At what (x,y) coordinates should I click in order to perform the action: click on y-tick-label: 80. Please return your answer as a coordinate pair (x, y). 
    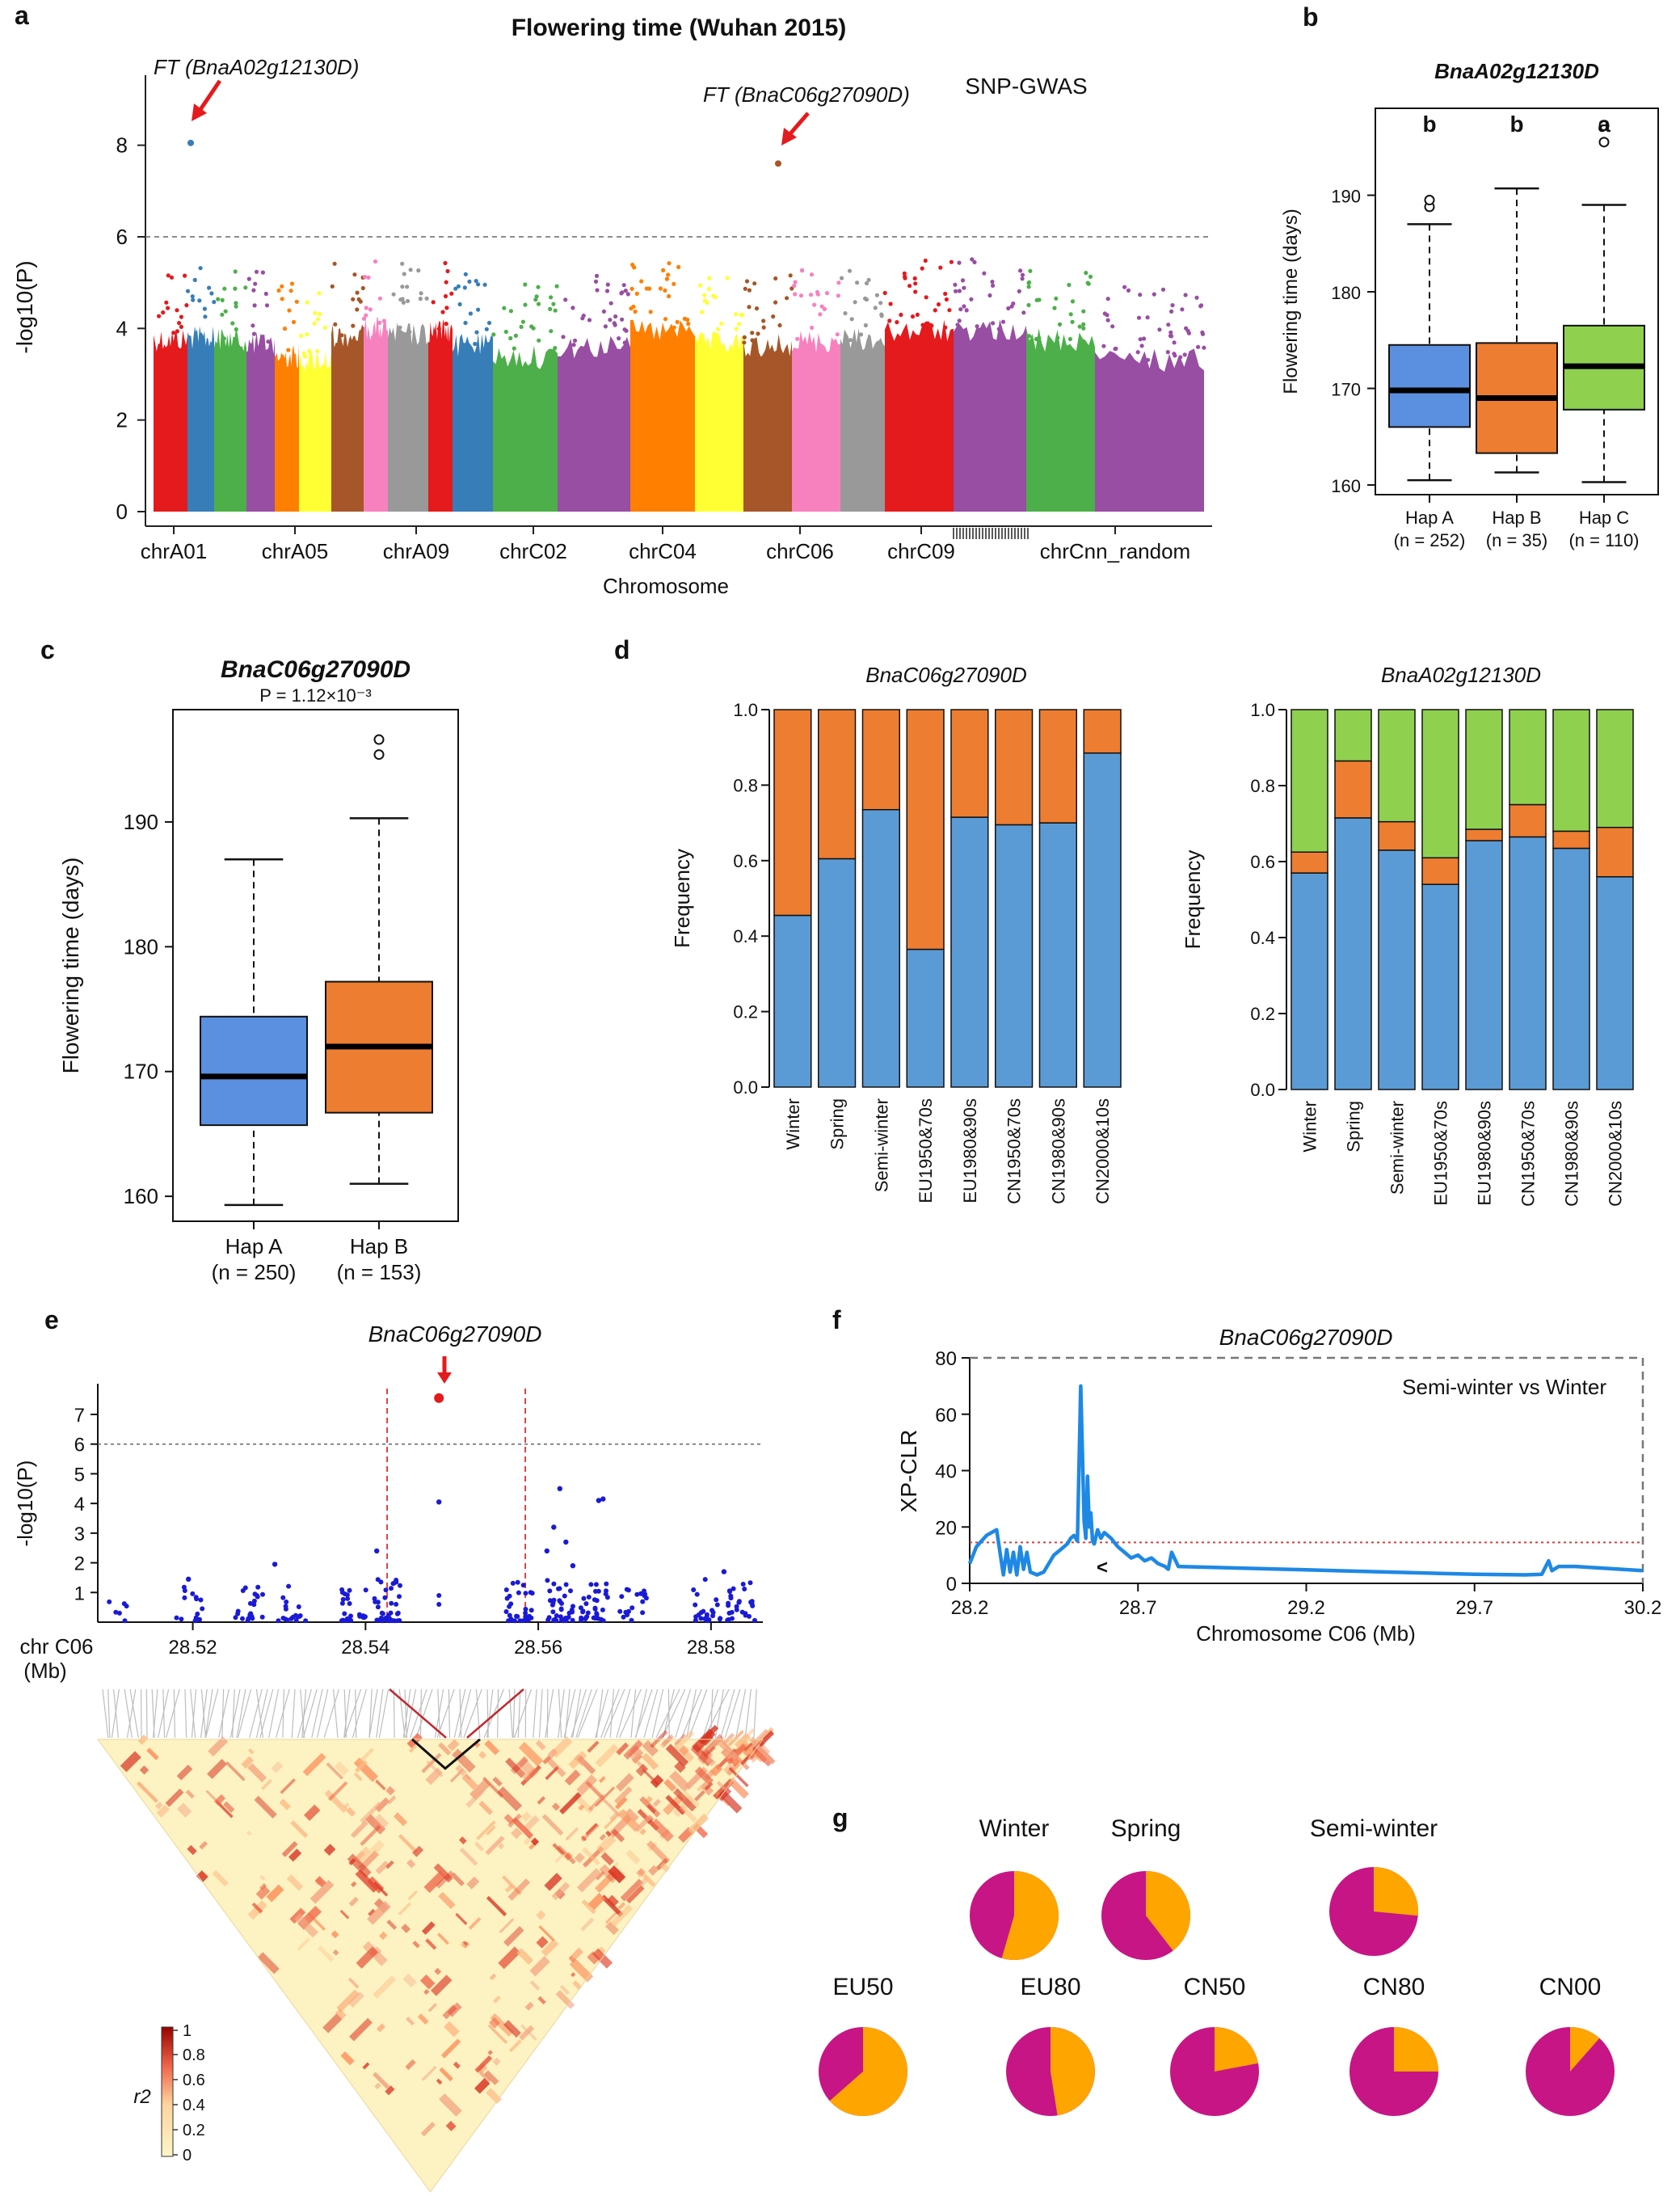
    Looking at the image, I should click on (946, 1359).